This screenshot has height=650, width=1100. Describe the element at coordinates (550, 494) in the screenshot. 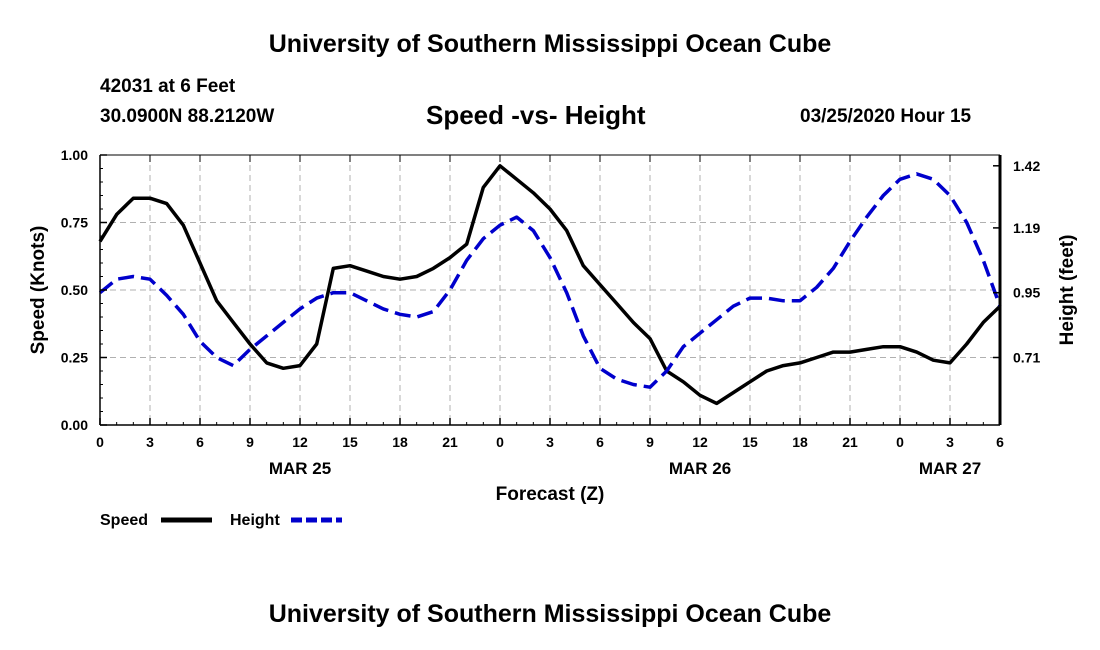

I see `x-axis-title: Forecast (Z)` at that location.